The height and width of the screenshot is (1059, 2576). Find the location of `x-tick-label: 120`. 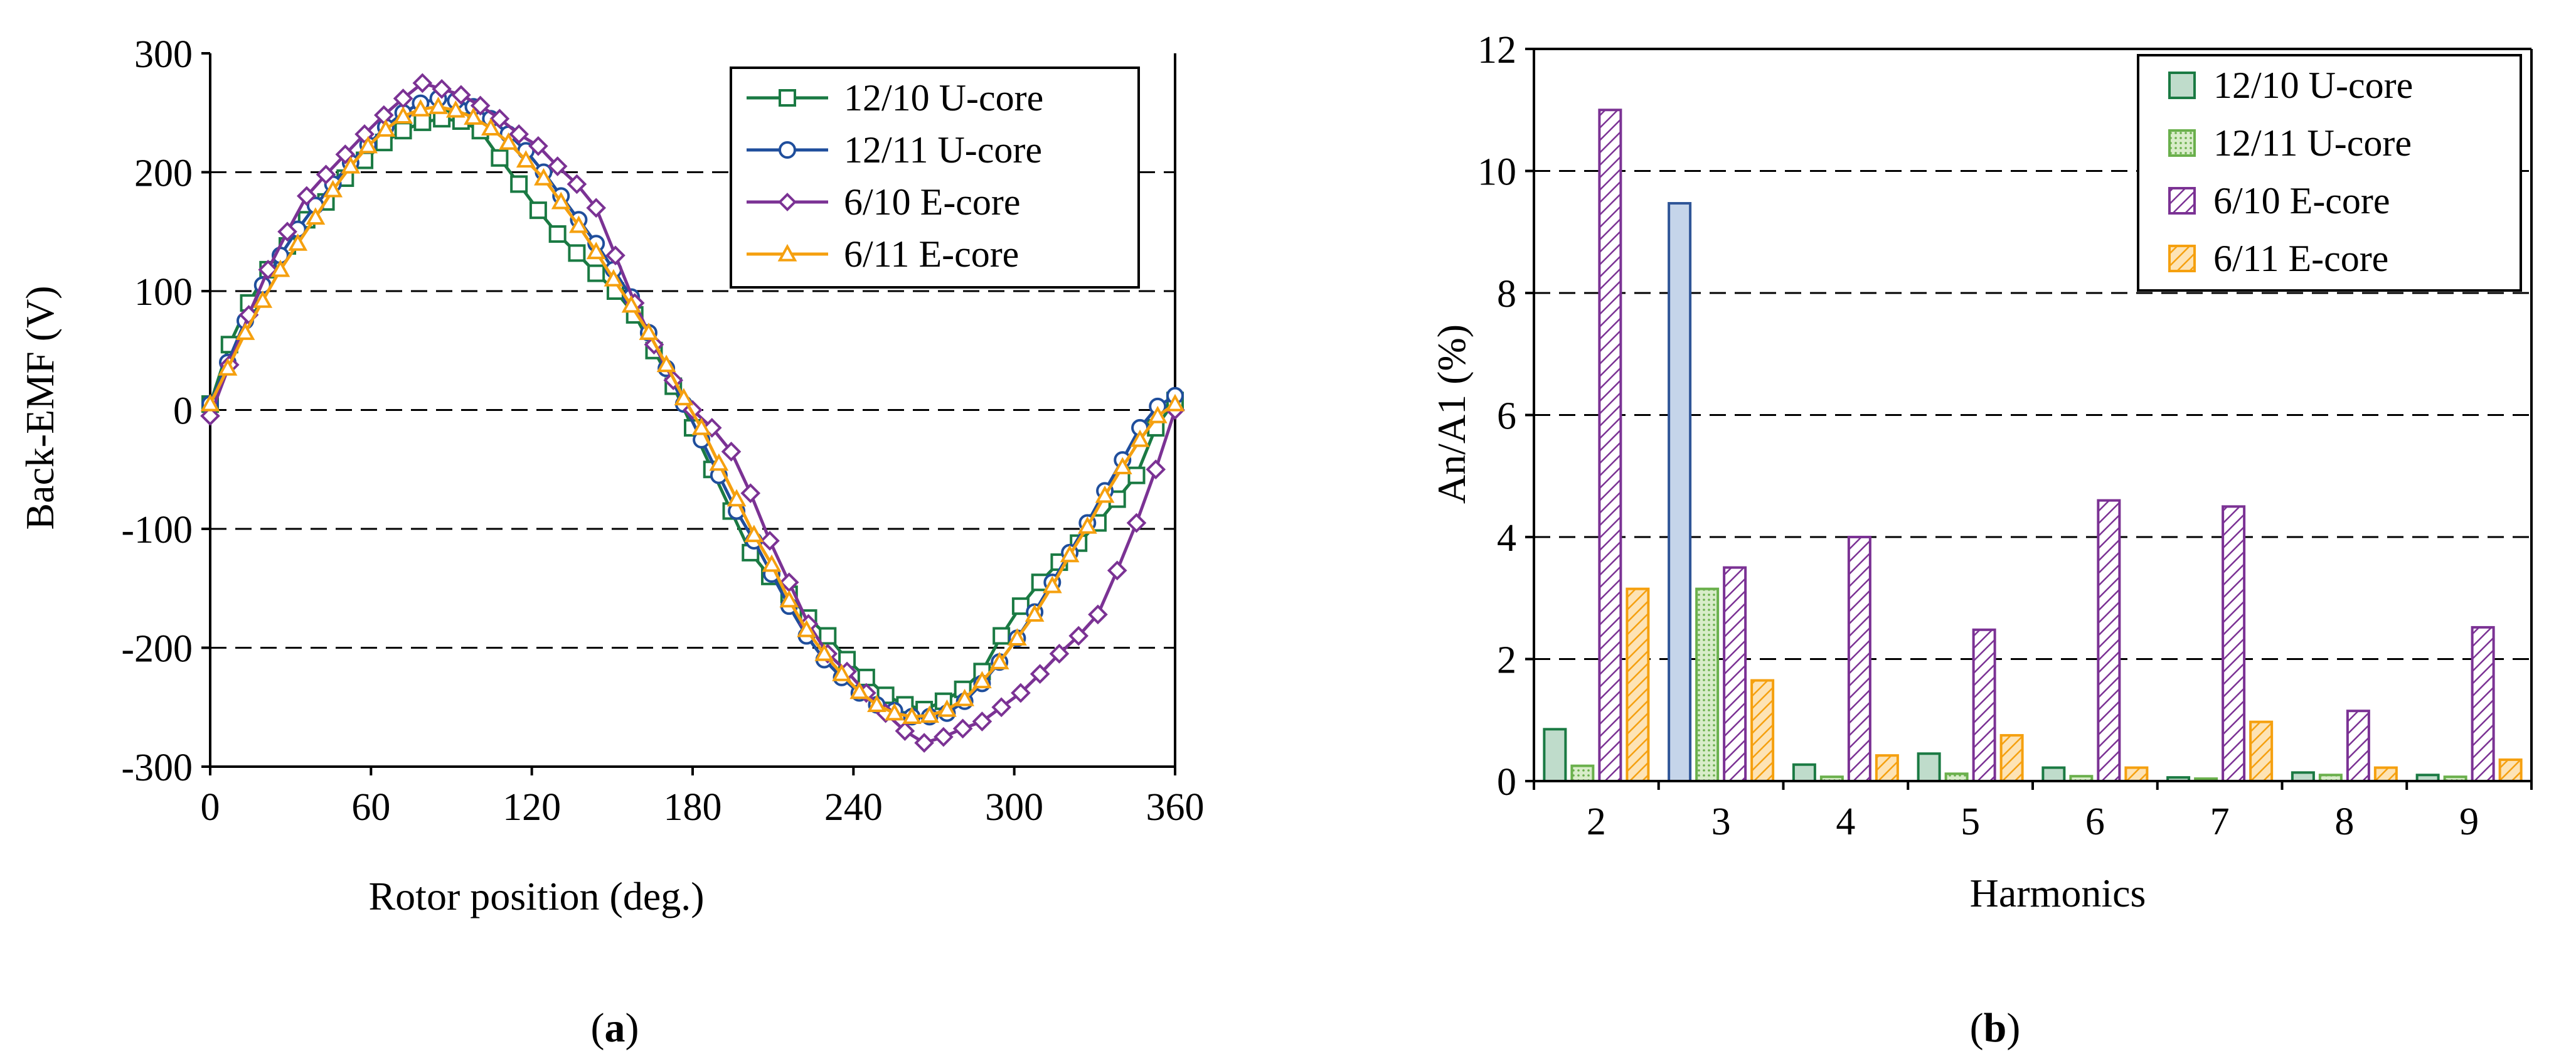

x-tick-label: 120 is located at coordinates (532, 807).